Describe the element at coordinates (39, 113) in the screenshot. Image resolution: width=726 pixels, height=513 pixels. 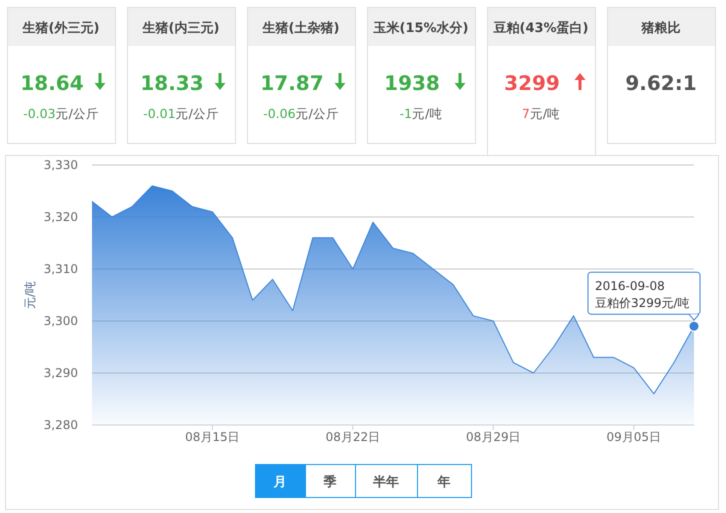
I see `data-label: -0.03` at that location.